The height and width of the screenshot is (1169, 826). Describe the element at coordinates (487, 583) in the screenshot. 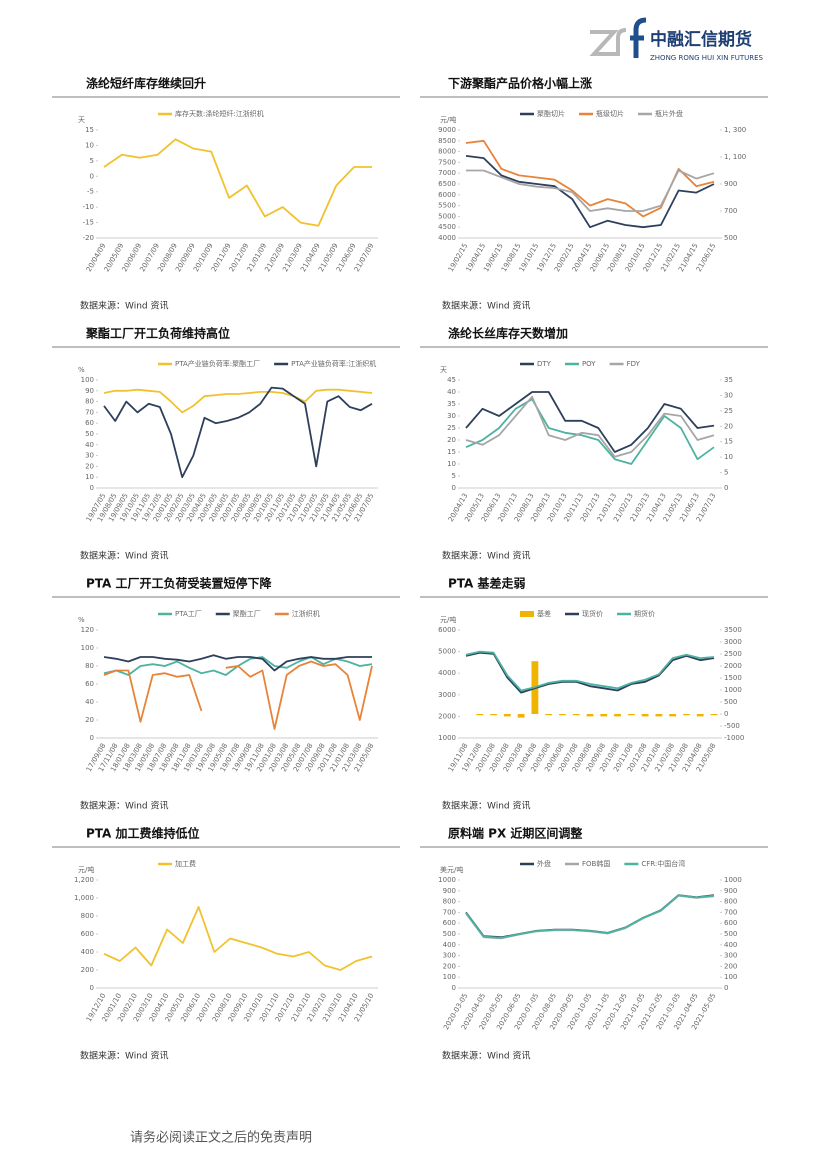

I see `section-title: PTA 基差走弱` at that location.